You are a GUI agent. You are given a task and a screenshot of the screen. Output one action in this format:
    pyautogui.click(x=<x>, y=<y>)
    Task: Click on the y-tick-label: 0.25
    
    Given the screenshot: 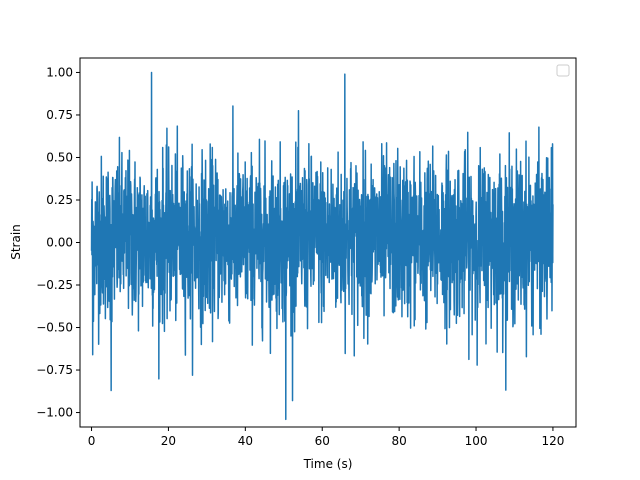 What is the action you would take?
    pyautogui.click(x=59, y=200)
    